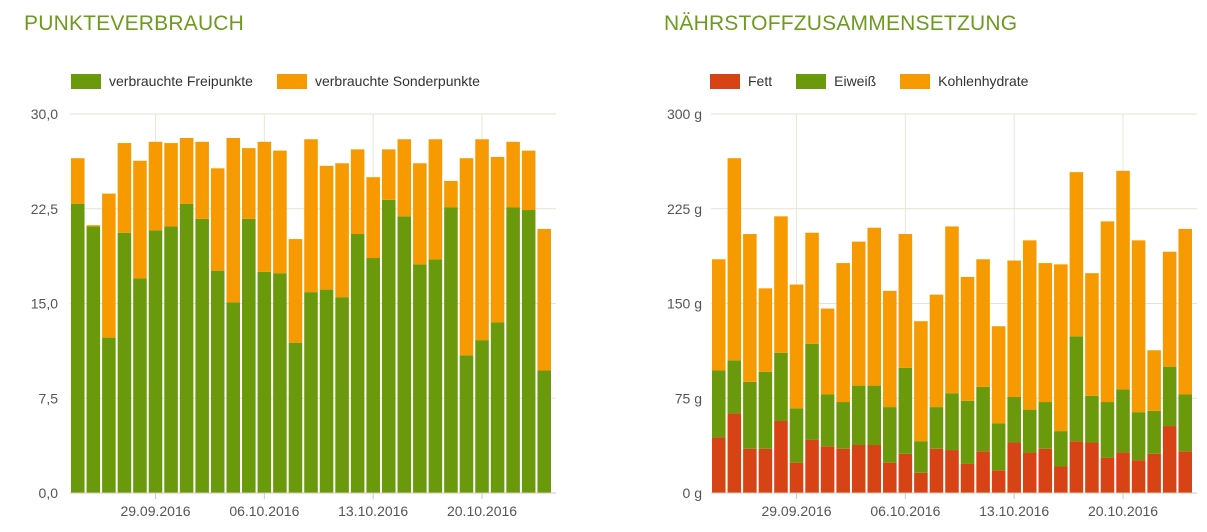  I want to click on legend-item-carbs: Kohlenhydrate, so click(964, 81).